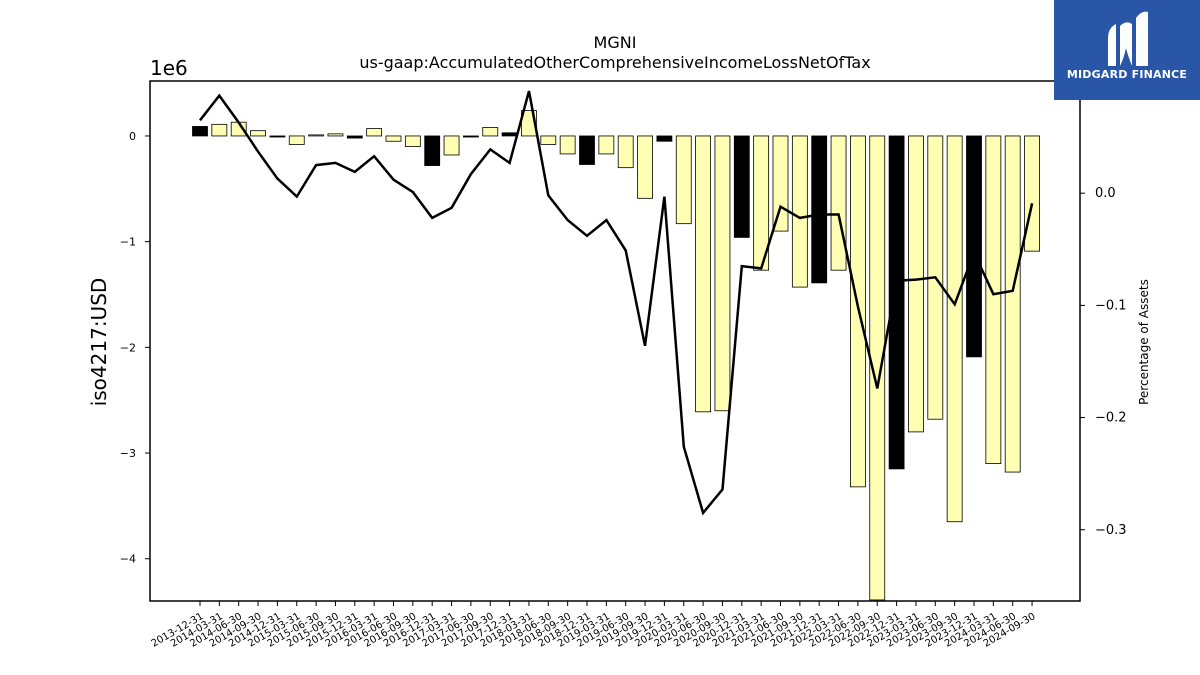  I want to click on y2-axis-label: Percentage of Assets, so click(1144, 342).